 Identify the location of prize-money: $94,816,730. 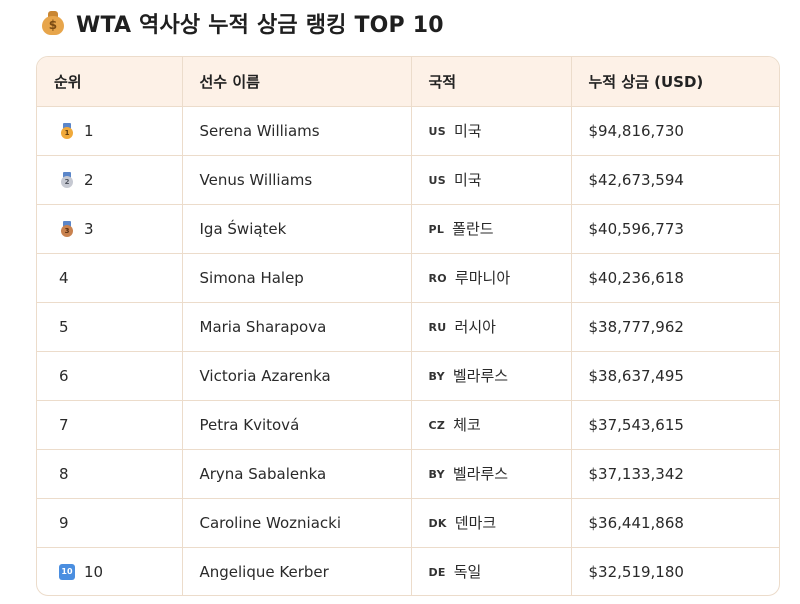
(675, 131).